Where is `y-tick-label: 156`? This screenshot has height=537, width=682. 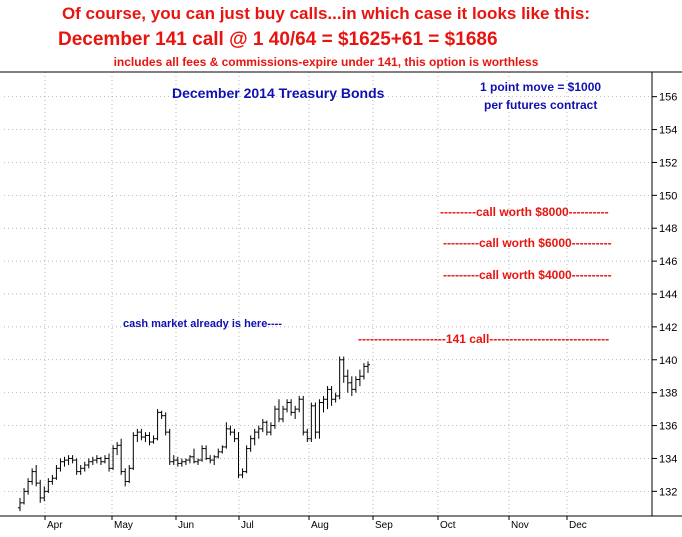 y-tick-label: 156 is located at coordinates (668, 98).